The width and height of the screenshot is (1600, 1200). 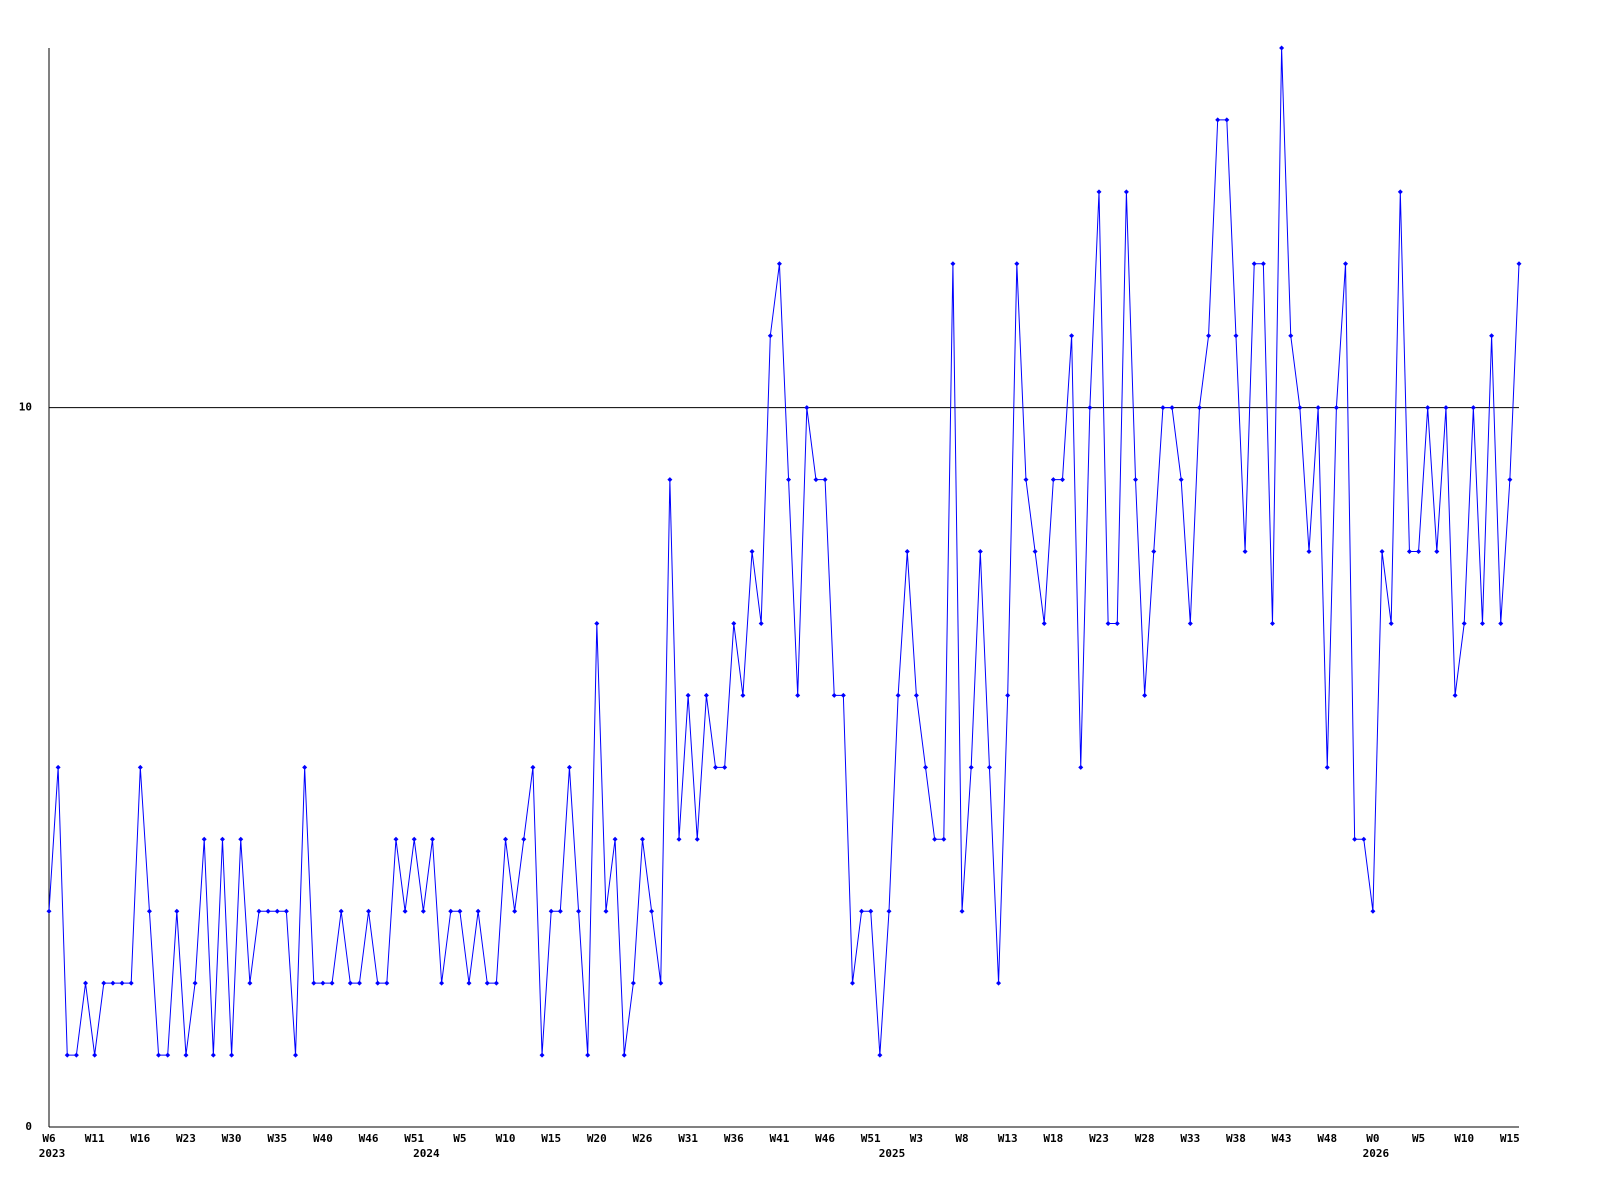 What do you see at coordinates (506, 1138) in the screenshot?
I see `x-tick-label: W10` at bounding box center [506, 1138].